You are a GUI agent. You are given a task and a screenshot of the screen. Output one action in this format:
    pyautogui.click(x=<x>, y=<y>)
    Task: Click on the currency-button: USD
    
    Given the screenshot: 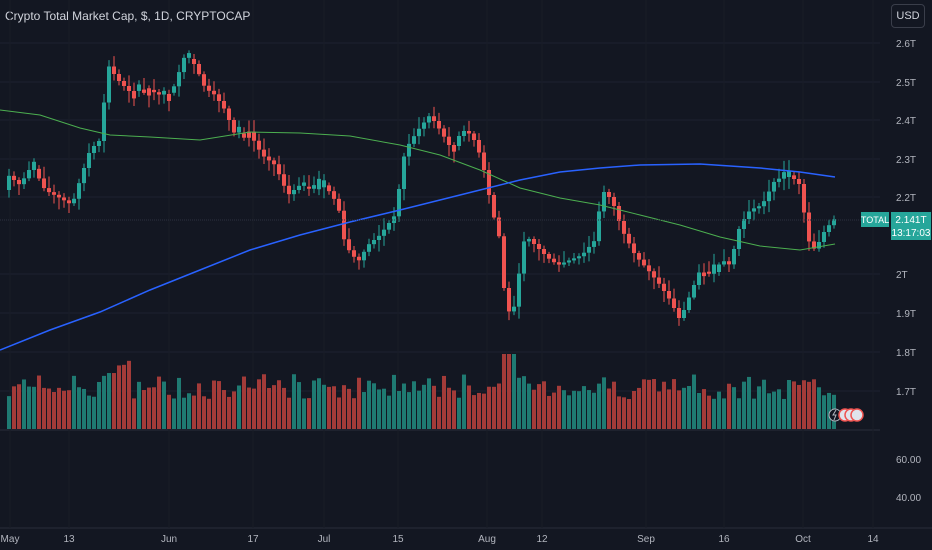 What is the action you would take?
    pyautogui.click(x=908, y=16)
    